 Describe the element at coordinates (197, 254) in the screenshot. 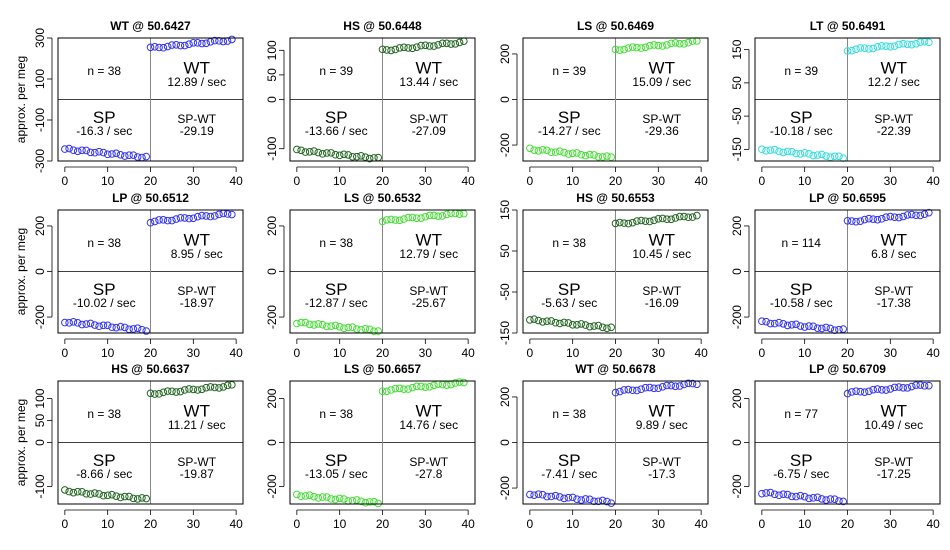

I see `wt-rate: 8.95 / sec` at that location.